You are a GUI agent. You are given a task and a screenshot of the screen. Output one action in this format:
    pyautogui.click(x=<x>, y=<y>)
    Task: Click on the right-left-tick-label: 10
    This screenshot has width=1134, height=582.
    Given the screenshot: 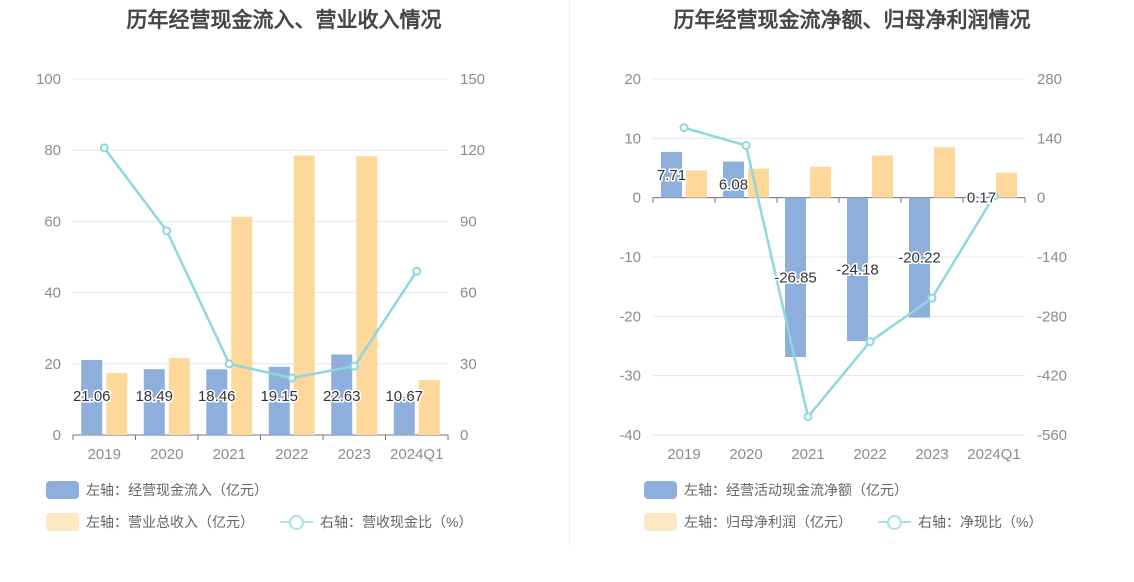 What is the action you would take?
    pyautogui.click(x=632, y=138)
    